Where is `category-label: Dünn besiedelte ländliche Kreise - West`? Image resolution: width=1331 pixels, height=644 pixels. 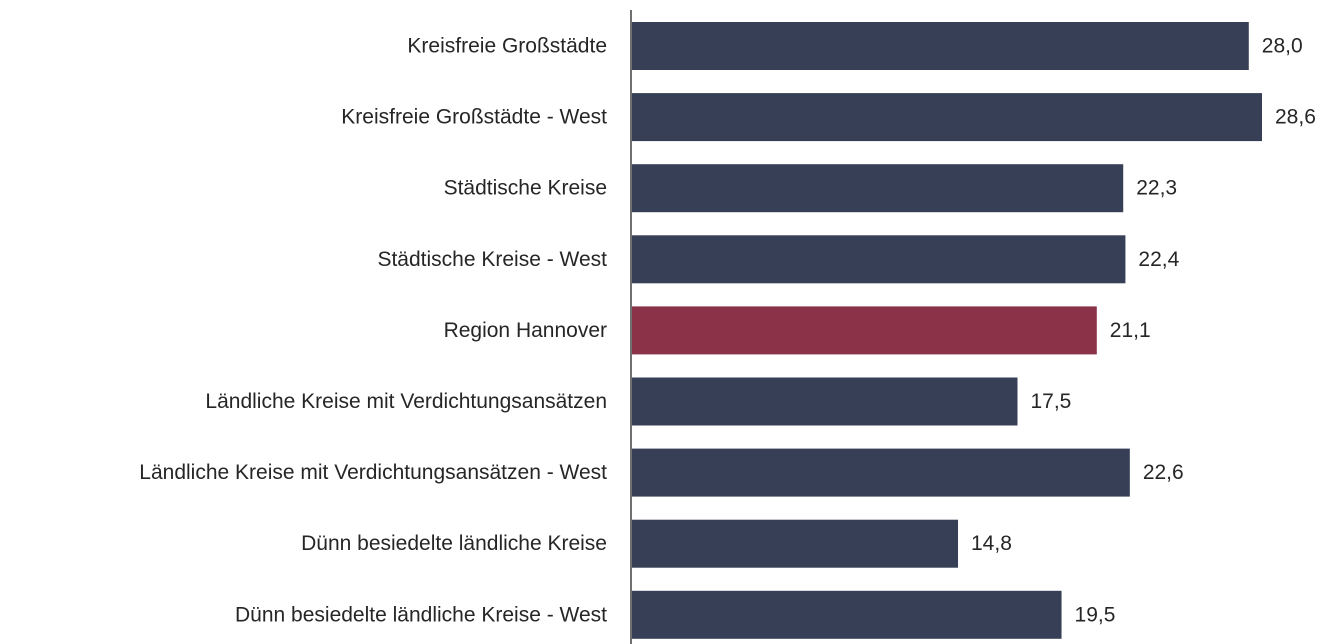 category-label: Dünn besiedelte ländliche Kreise - West is located at coordinates (421, 614).